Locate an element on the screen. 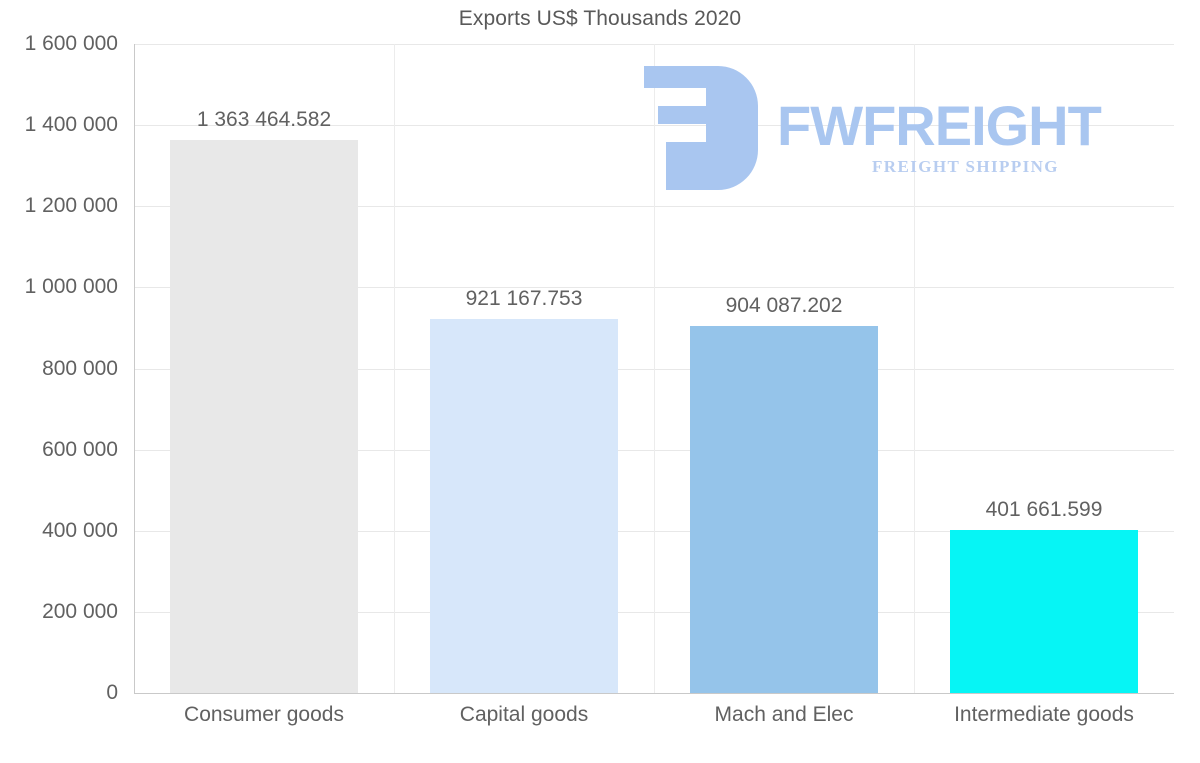 The height and width of the screenshot is (763, 1200). x-axis-line is located at coordinates (654, 693).